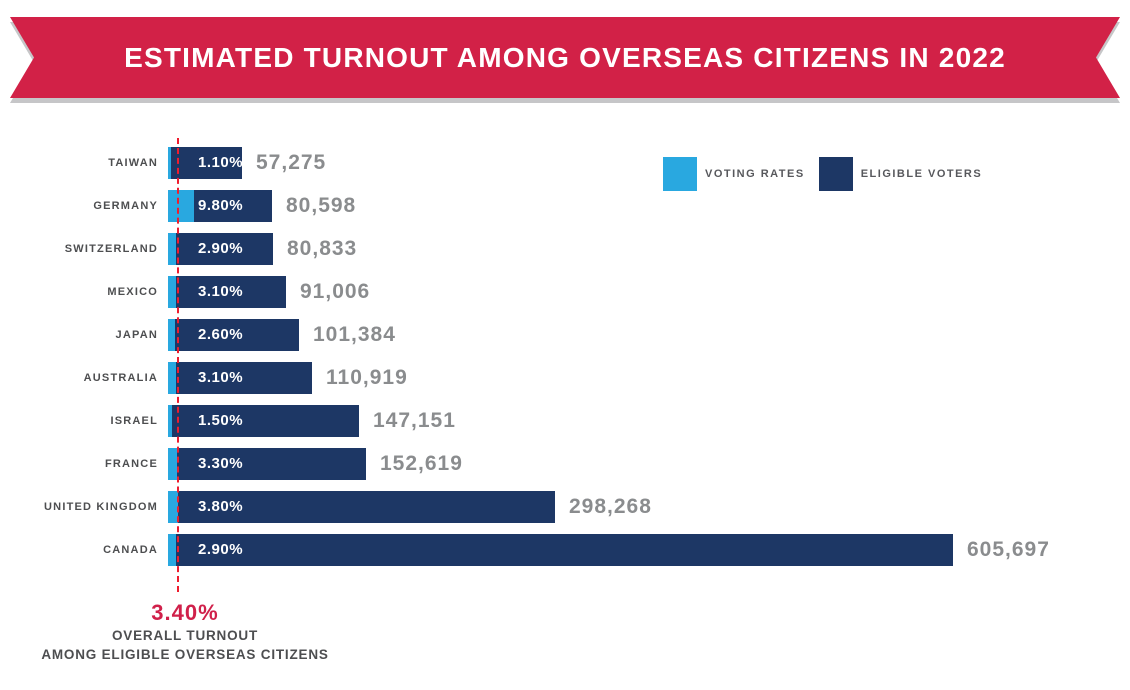 The height and width of the screenshot is (690, 1130). I want to click on voters-value-label: 57,275, so click(291, 162).